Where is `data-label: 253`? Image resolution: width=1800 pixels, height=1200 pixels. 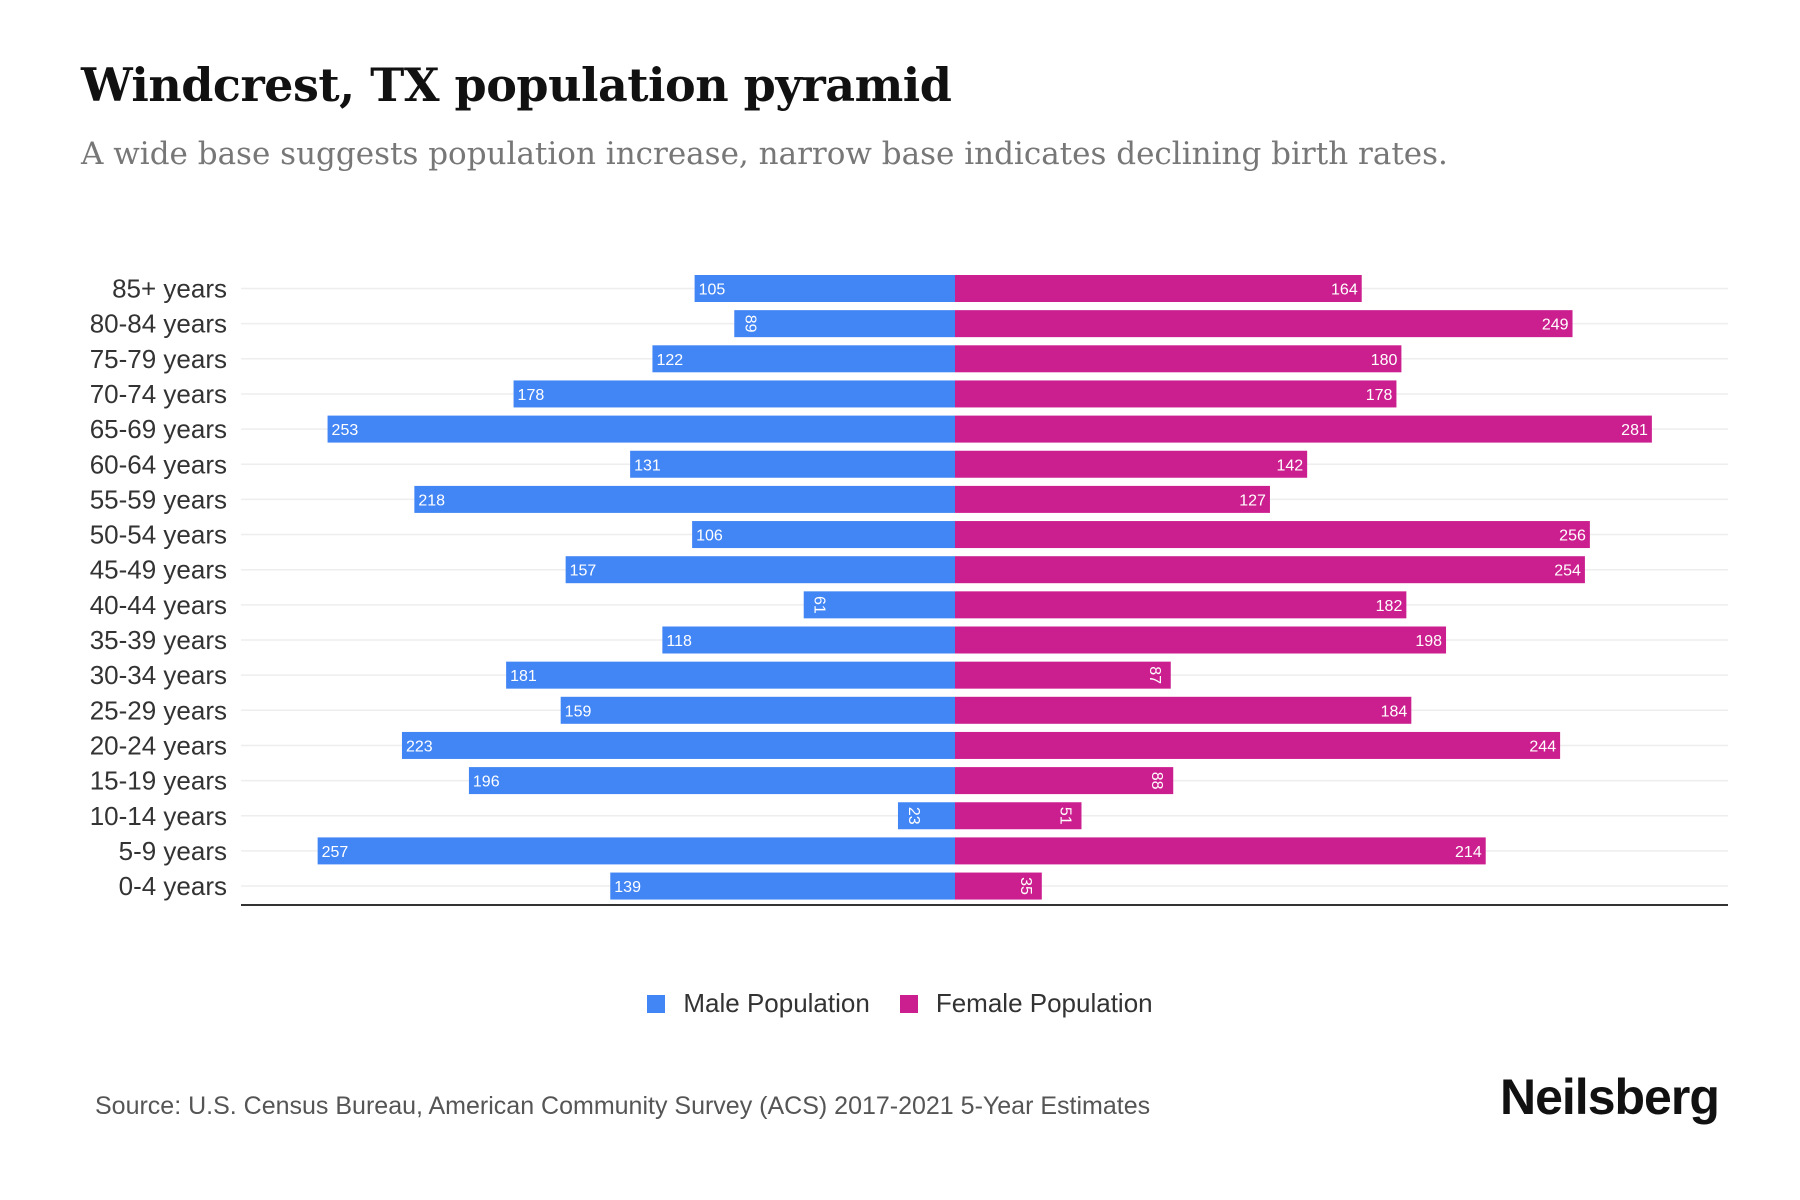
data-label: 253 is located at coordinates (345, 430).